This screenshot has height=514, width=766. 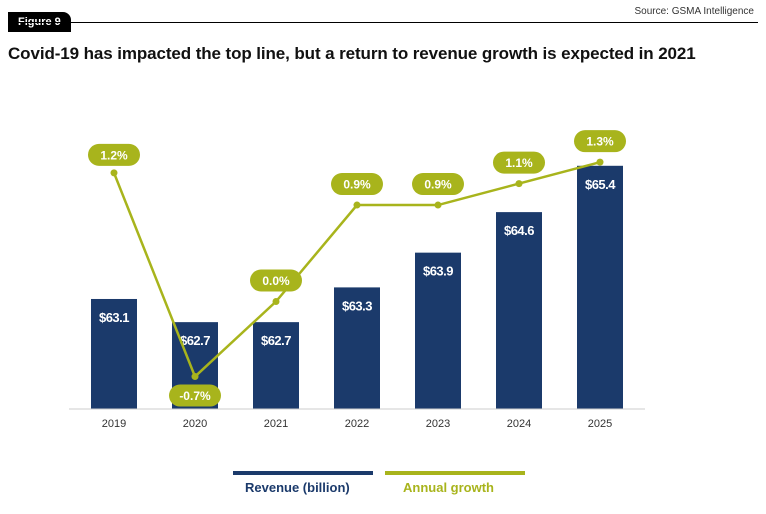 What do you see at coordinates (600, 162) in the screenshot?
I see `growth-point-2025` at bounding box center [600, 162].